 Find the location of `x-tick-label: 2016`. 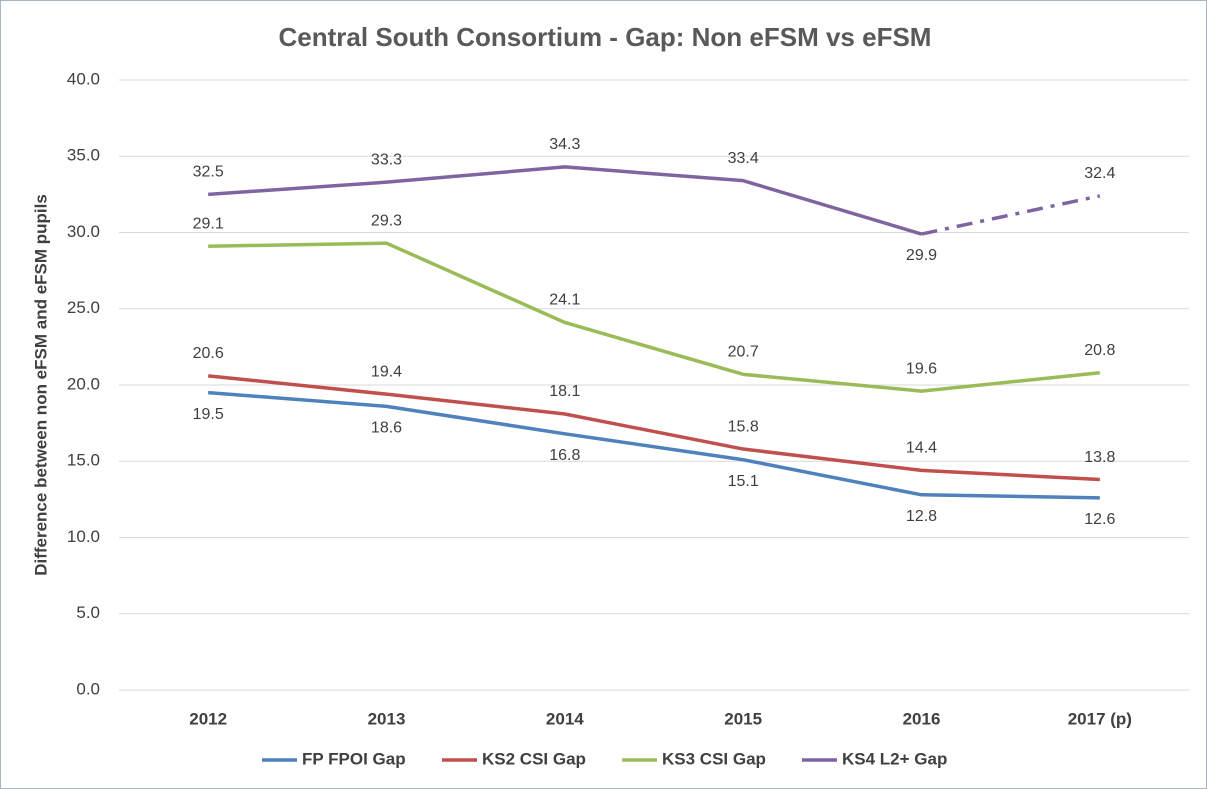

x-tick-label: 2016 is located at coordinates (922, 718).